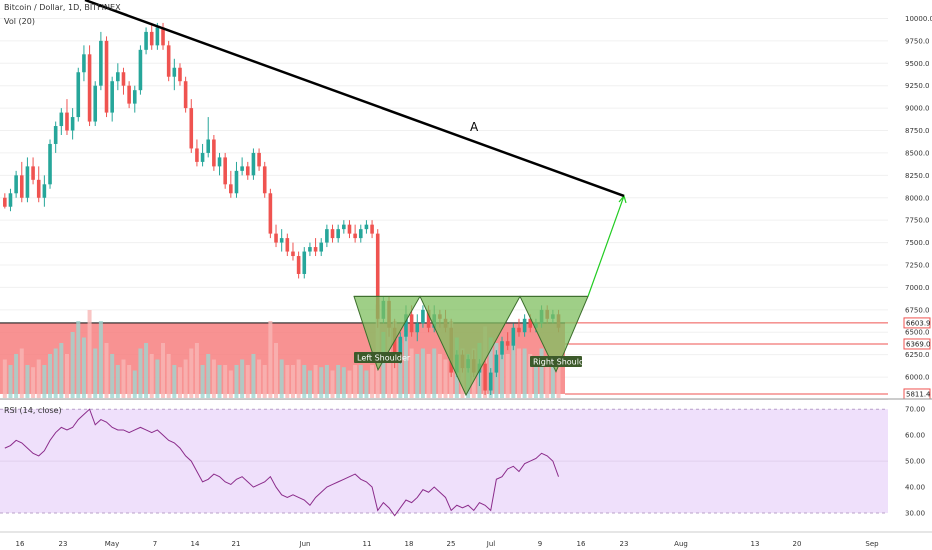  Describe the element at coordinates (563, 362) in the screenshot. I see `right-shoulder-label: Right Shoulder` at that location.